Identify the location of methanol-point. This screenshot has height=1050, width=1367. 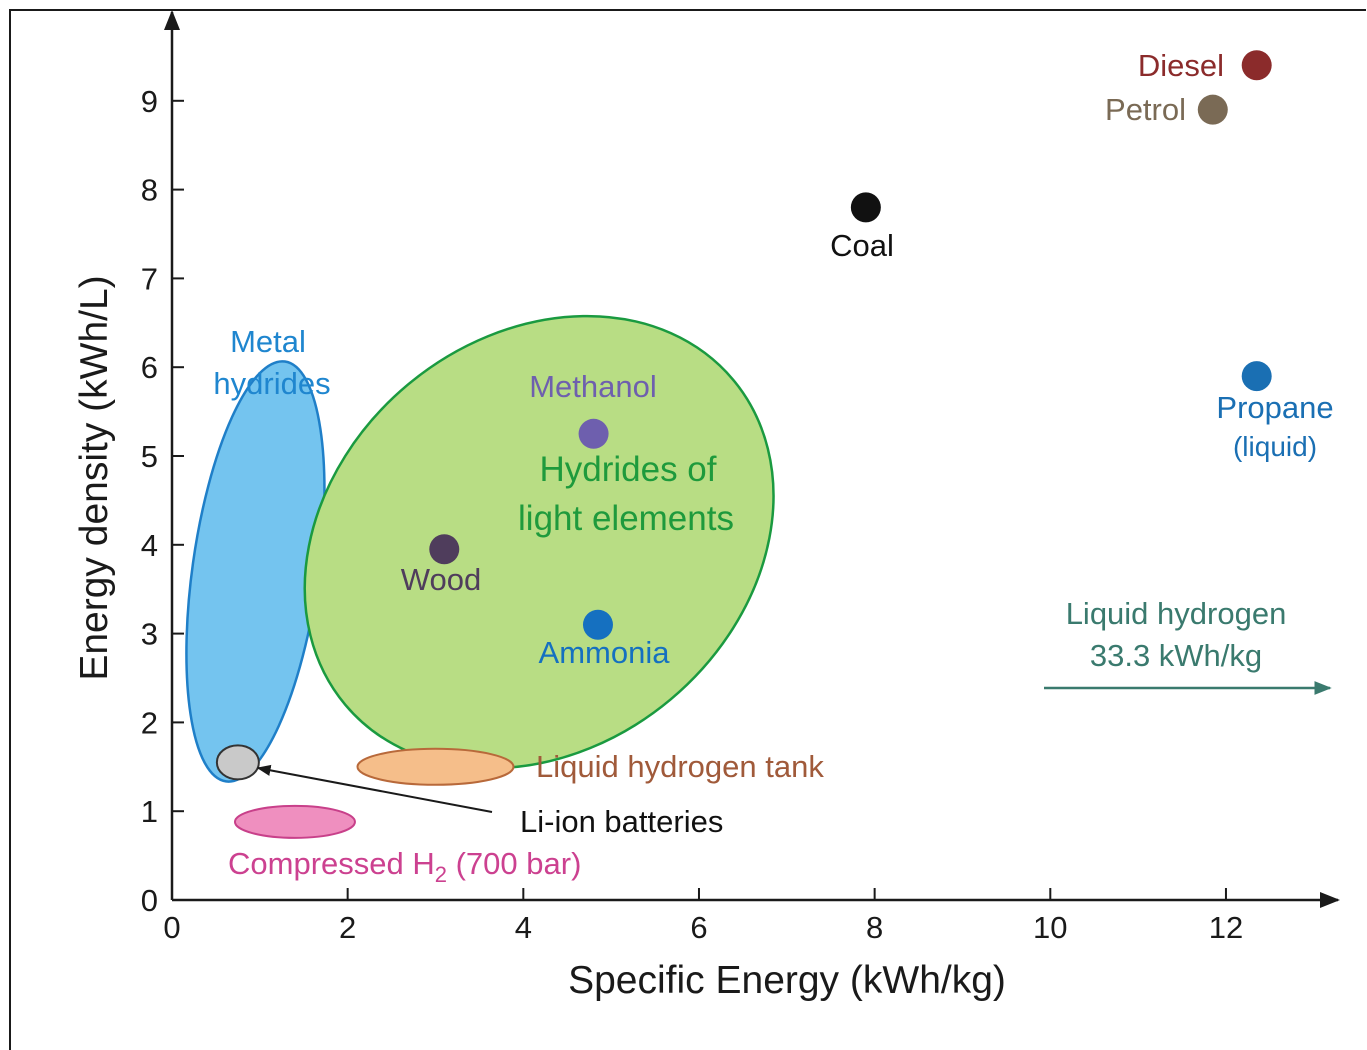
(593, 433).